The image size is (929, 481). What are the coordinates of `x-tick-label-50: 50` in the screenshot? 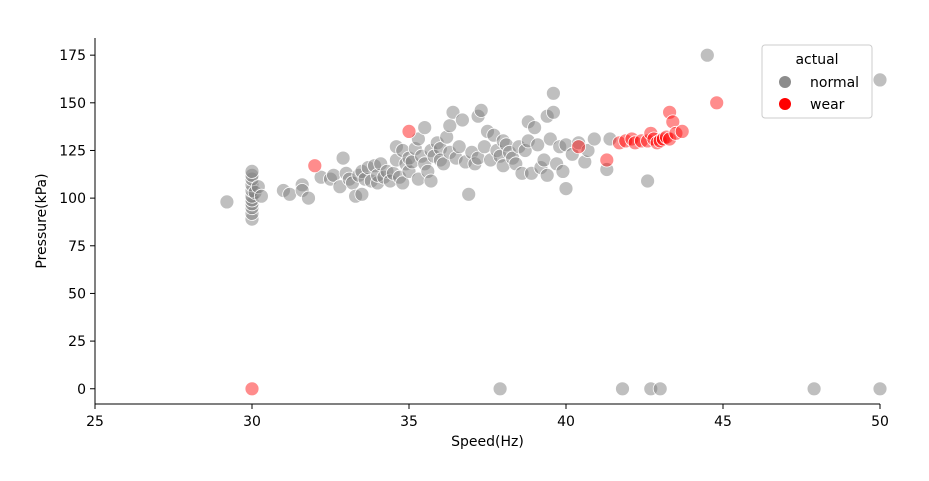 It's located at (880, 422).